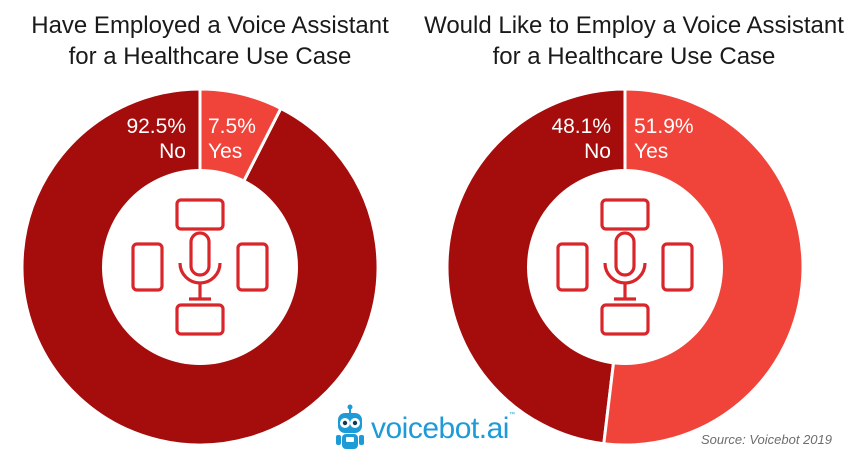  I want to click on robot-mascot-icon, so click(350, 426).